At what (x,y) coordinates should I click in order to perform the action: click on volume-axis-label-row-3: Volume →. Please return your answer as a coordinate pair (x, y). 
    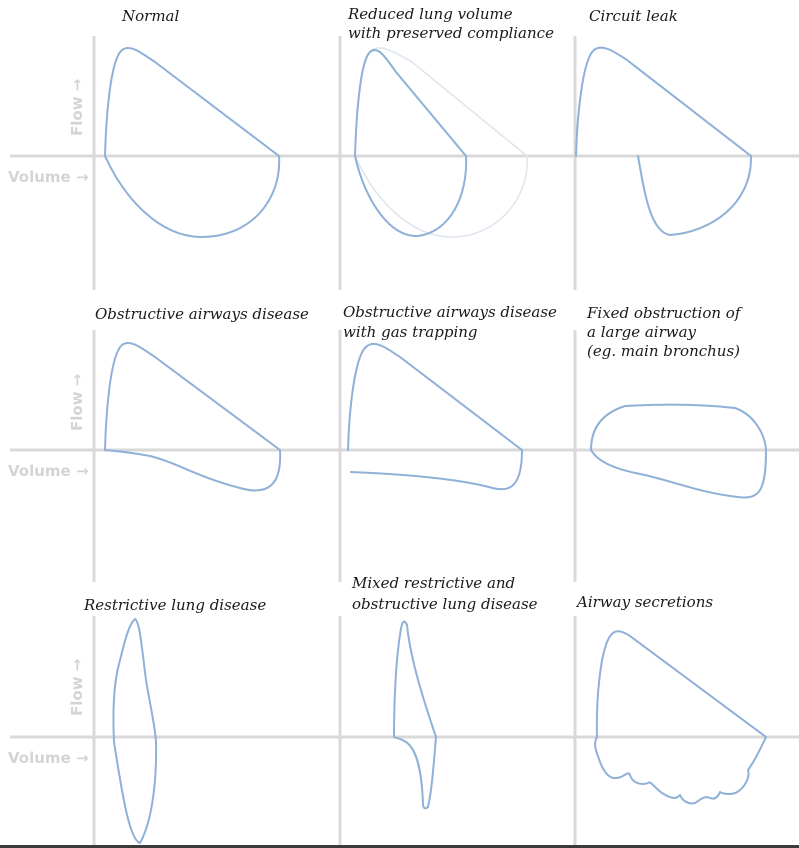
    Looking at the image, I should click on (48, 758).